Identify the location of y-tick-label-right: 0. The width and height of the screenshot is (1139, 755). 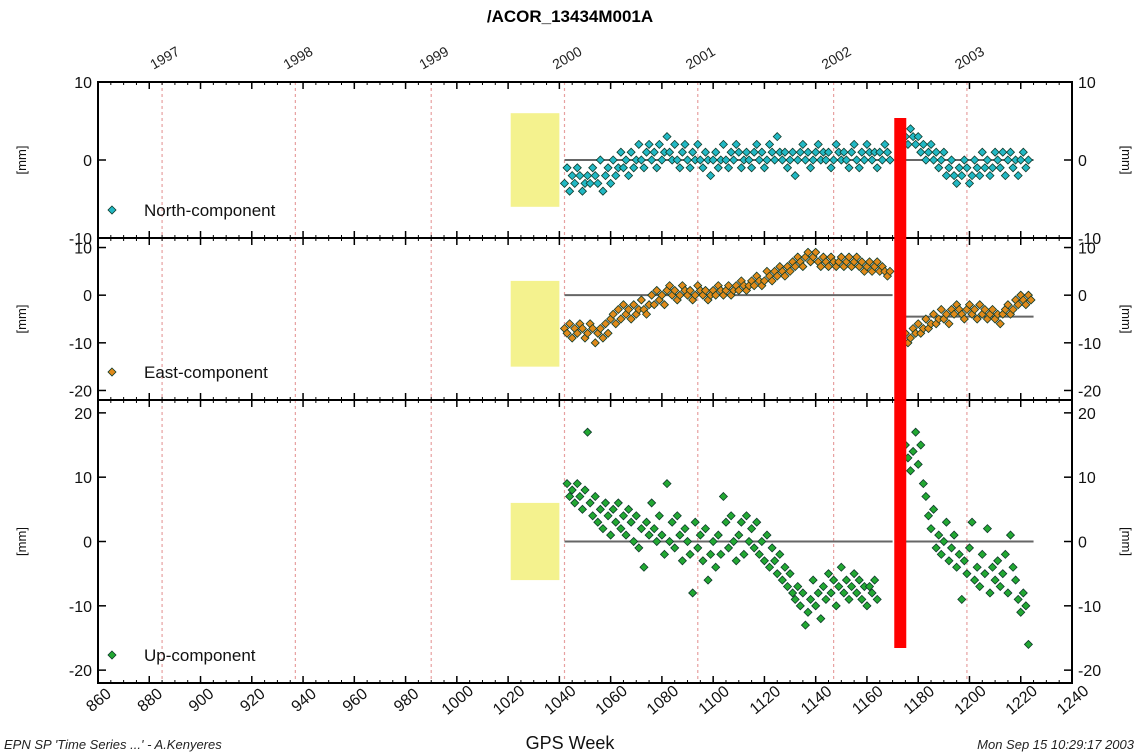
(1082, 161).